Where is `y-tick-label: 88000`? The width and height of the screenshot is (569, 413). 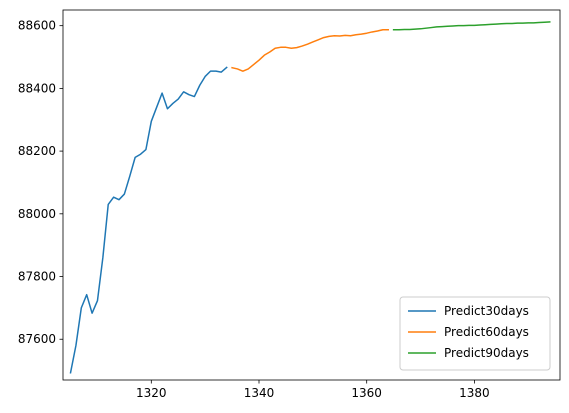
y-tick-label: 88000 is located at coordinates (37, 214).